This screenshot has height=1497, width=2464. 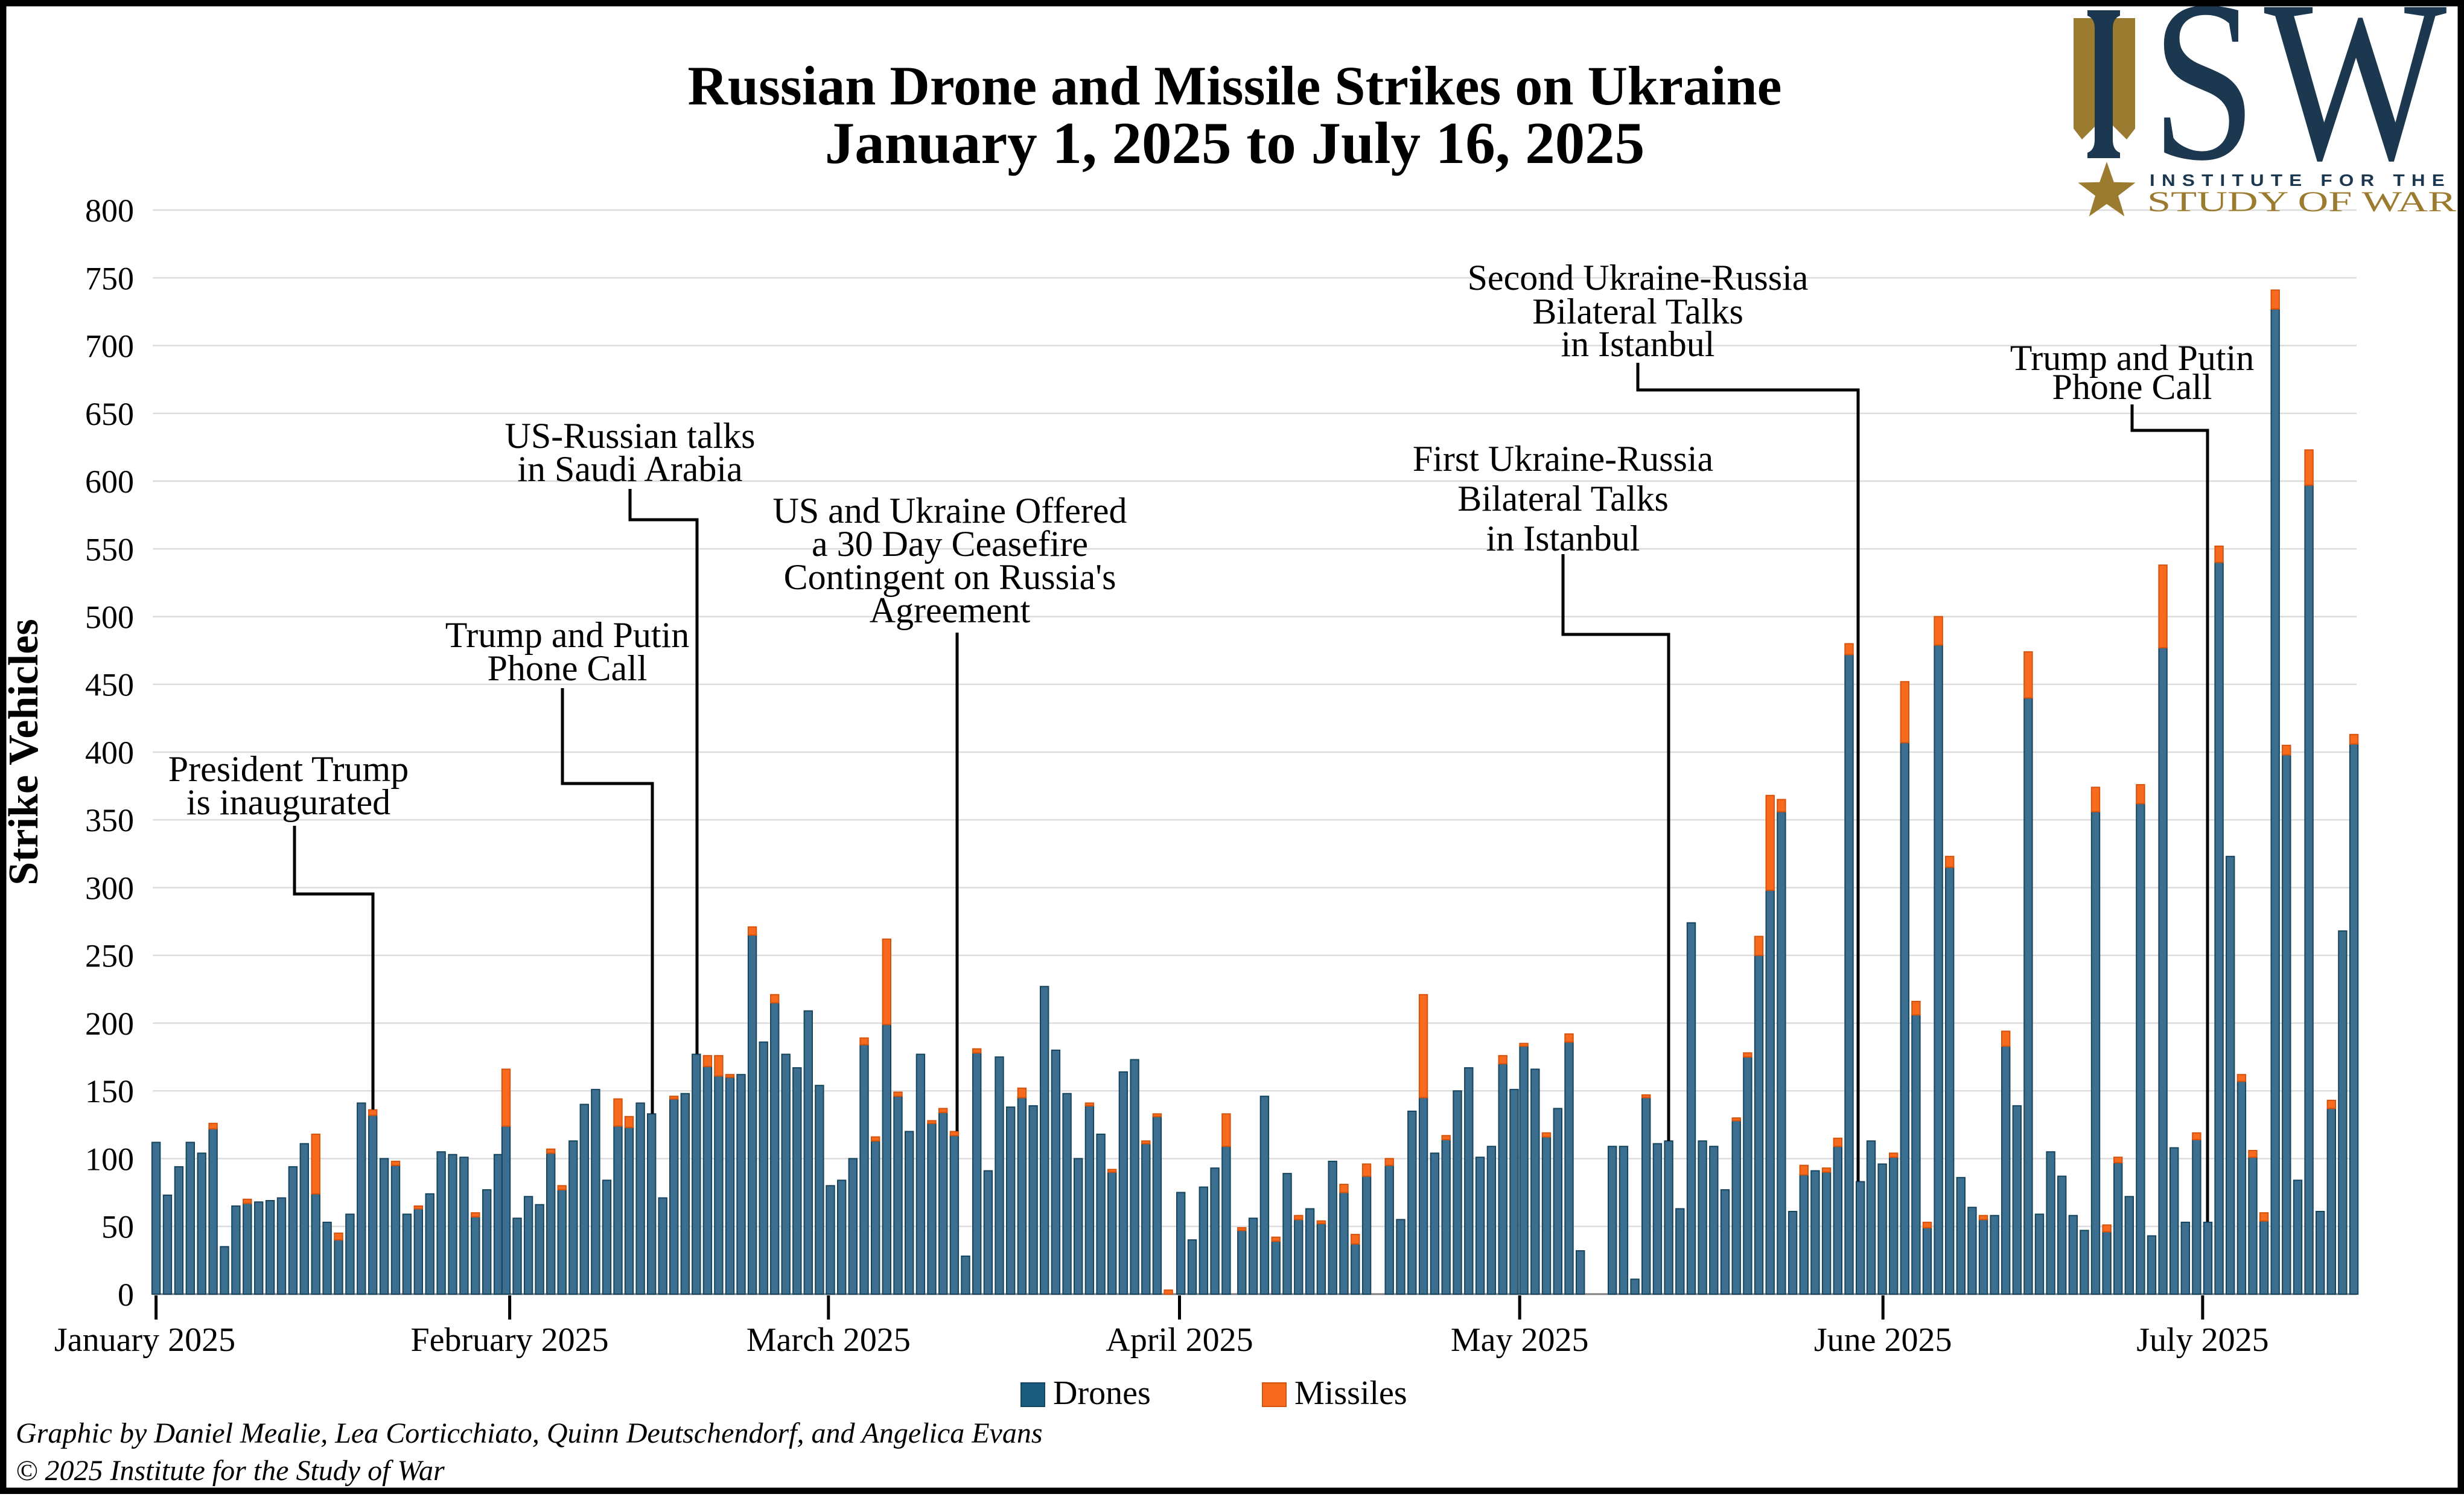 What do you see at coordinates (2300, 180) in the screenshot?
I see `svg-text: INSTITUTE FOR THE` at bounding box center [2300, 180].